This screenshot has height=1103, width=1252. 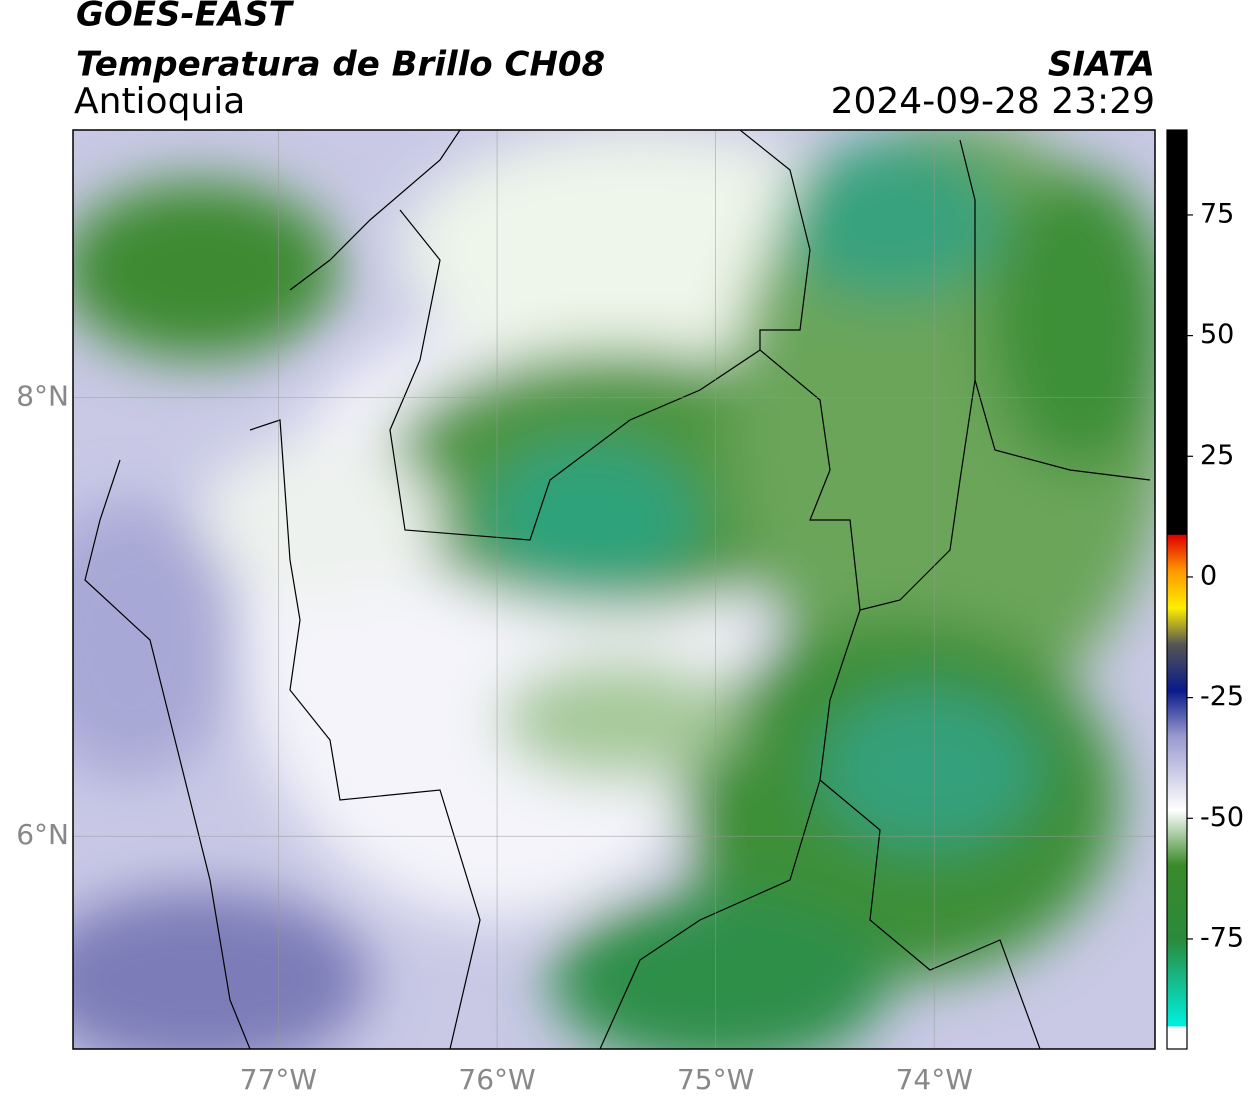 I want to click on lon-tick-label: 75°W, so click(x=715, y=1079).